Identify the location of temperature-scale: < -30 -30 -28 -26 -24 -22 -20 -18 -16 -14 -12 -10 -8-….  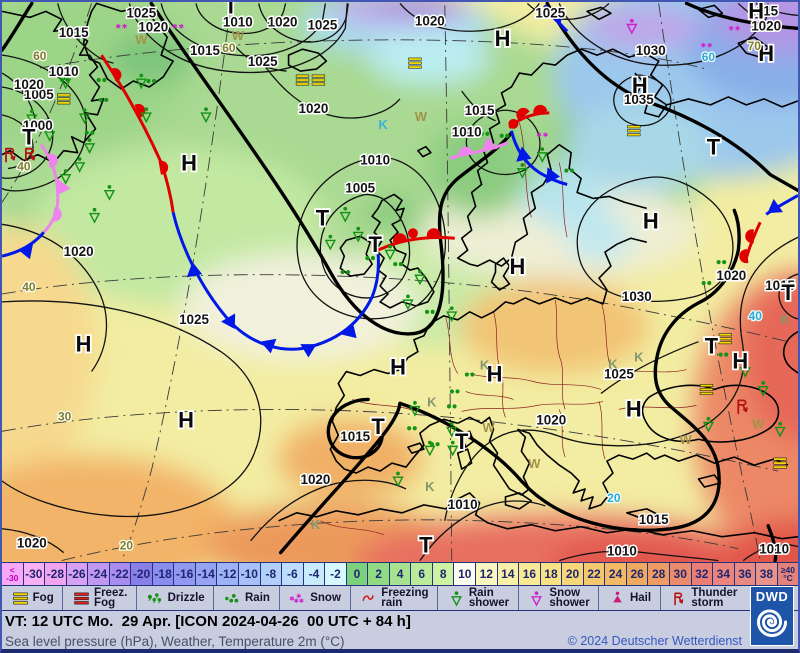
(400, 574).